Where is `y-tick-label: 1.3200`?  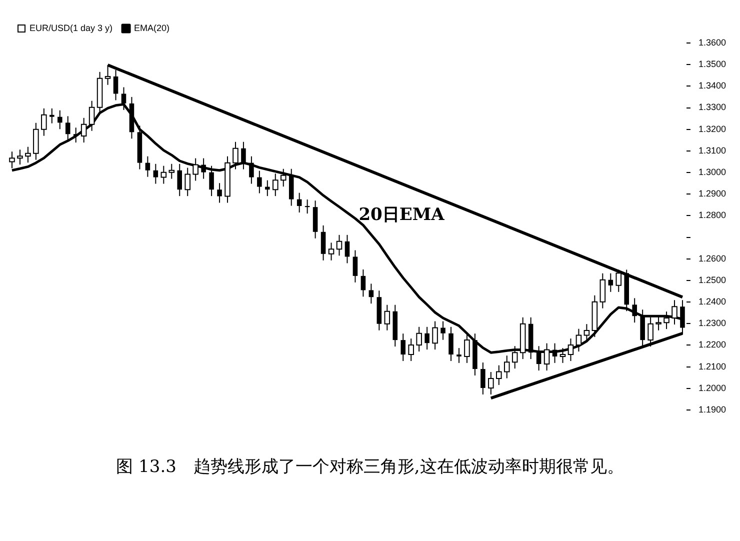 y-tick-label: 1.3200 is located at coordinates (712, 129).